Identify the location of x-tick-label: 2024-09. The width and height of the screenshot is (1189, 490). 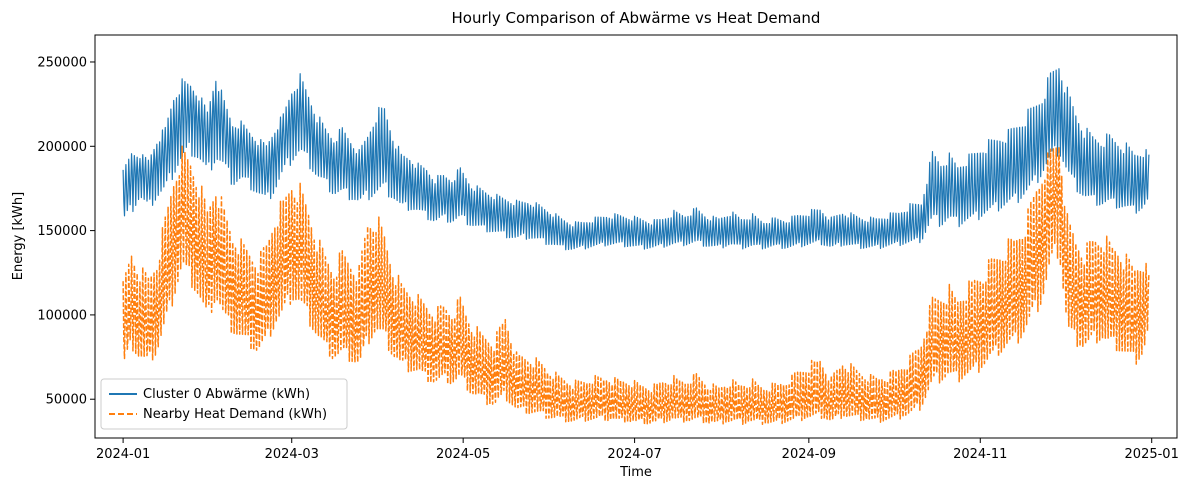
(809, 454).